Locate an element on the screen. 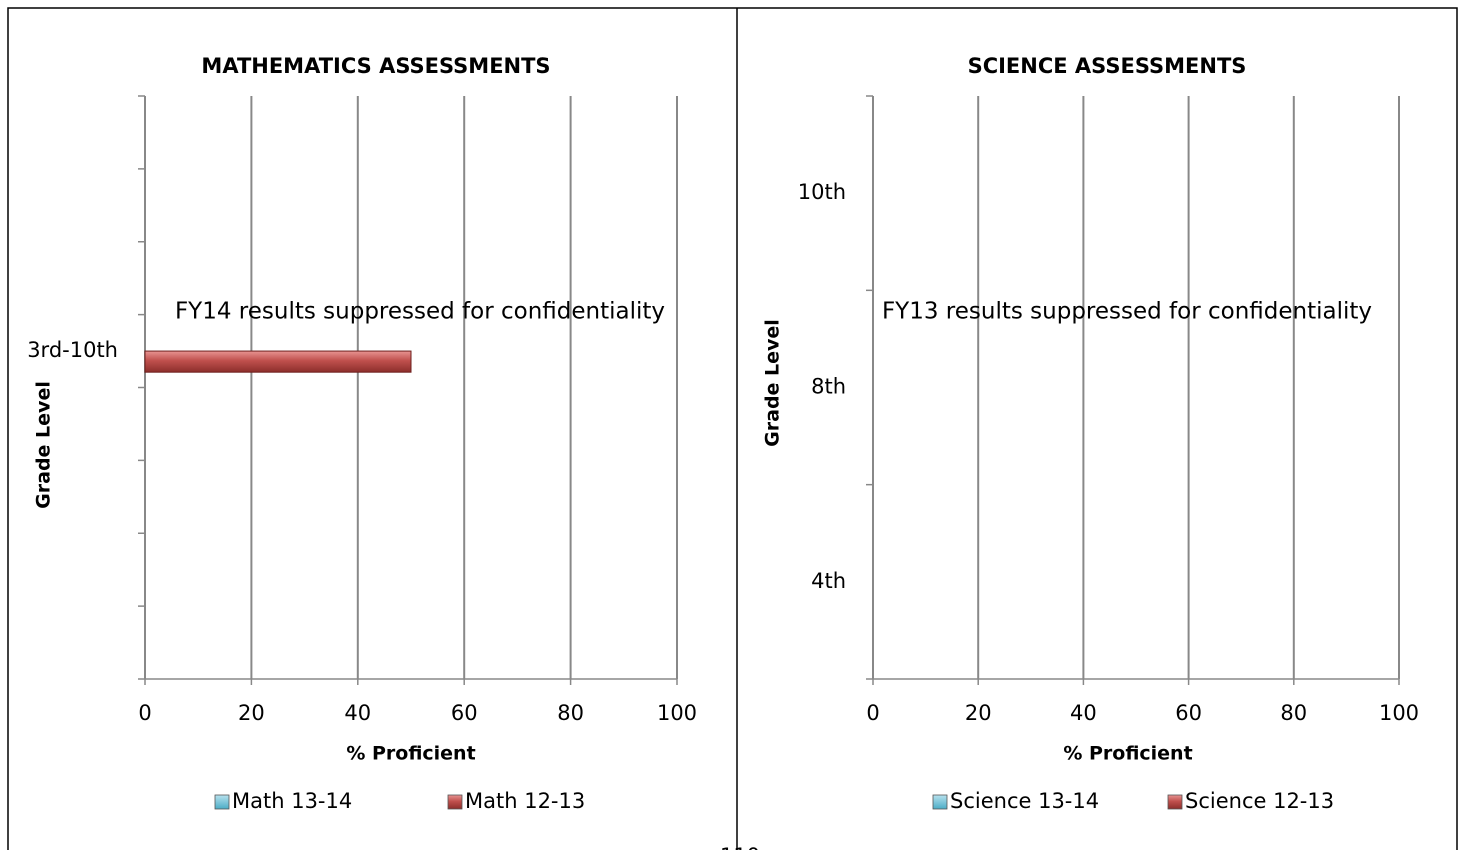 This screenshot has width=1465, height=850. chart-title: MATHEMATICS ASSESSMENTS is located at coordinates (375, 66).